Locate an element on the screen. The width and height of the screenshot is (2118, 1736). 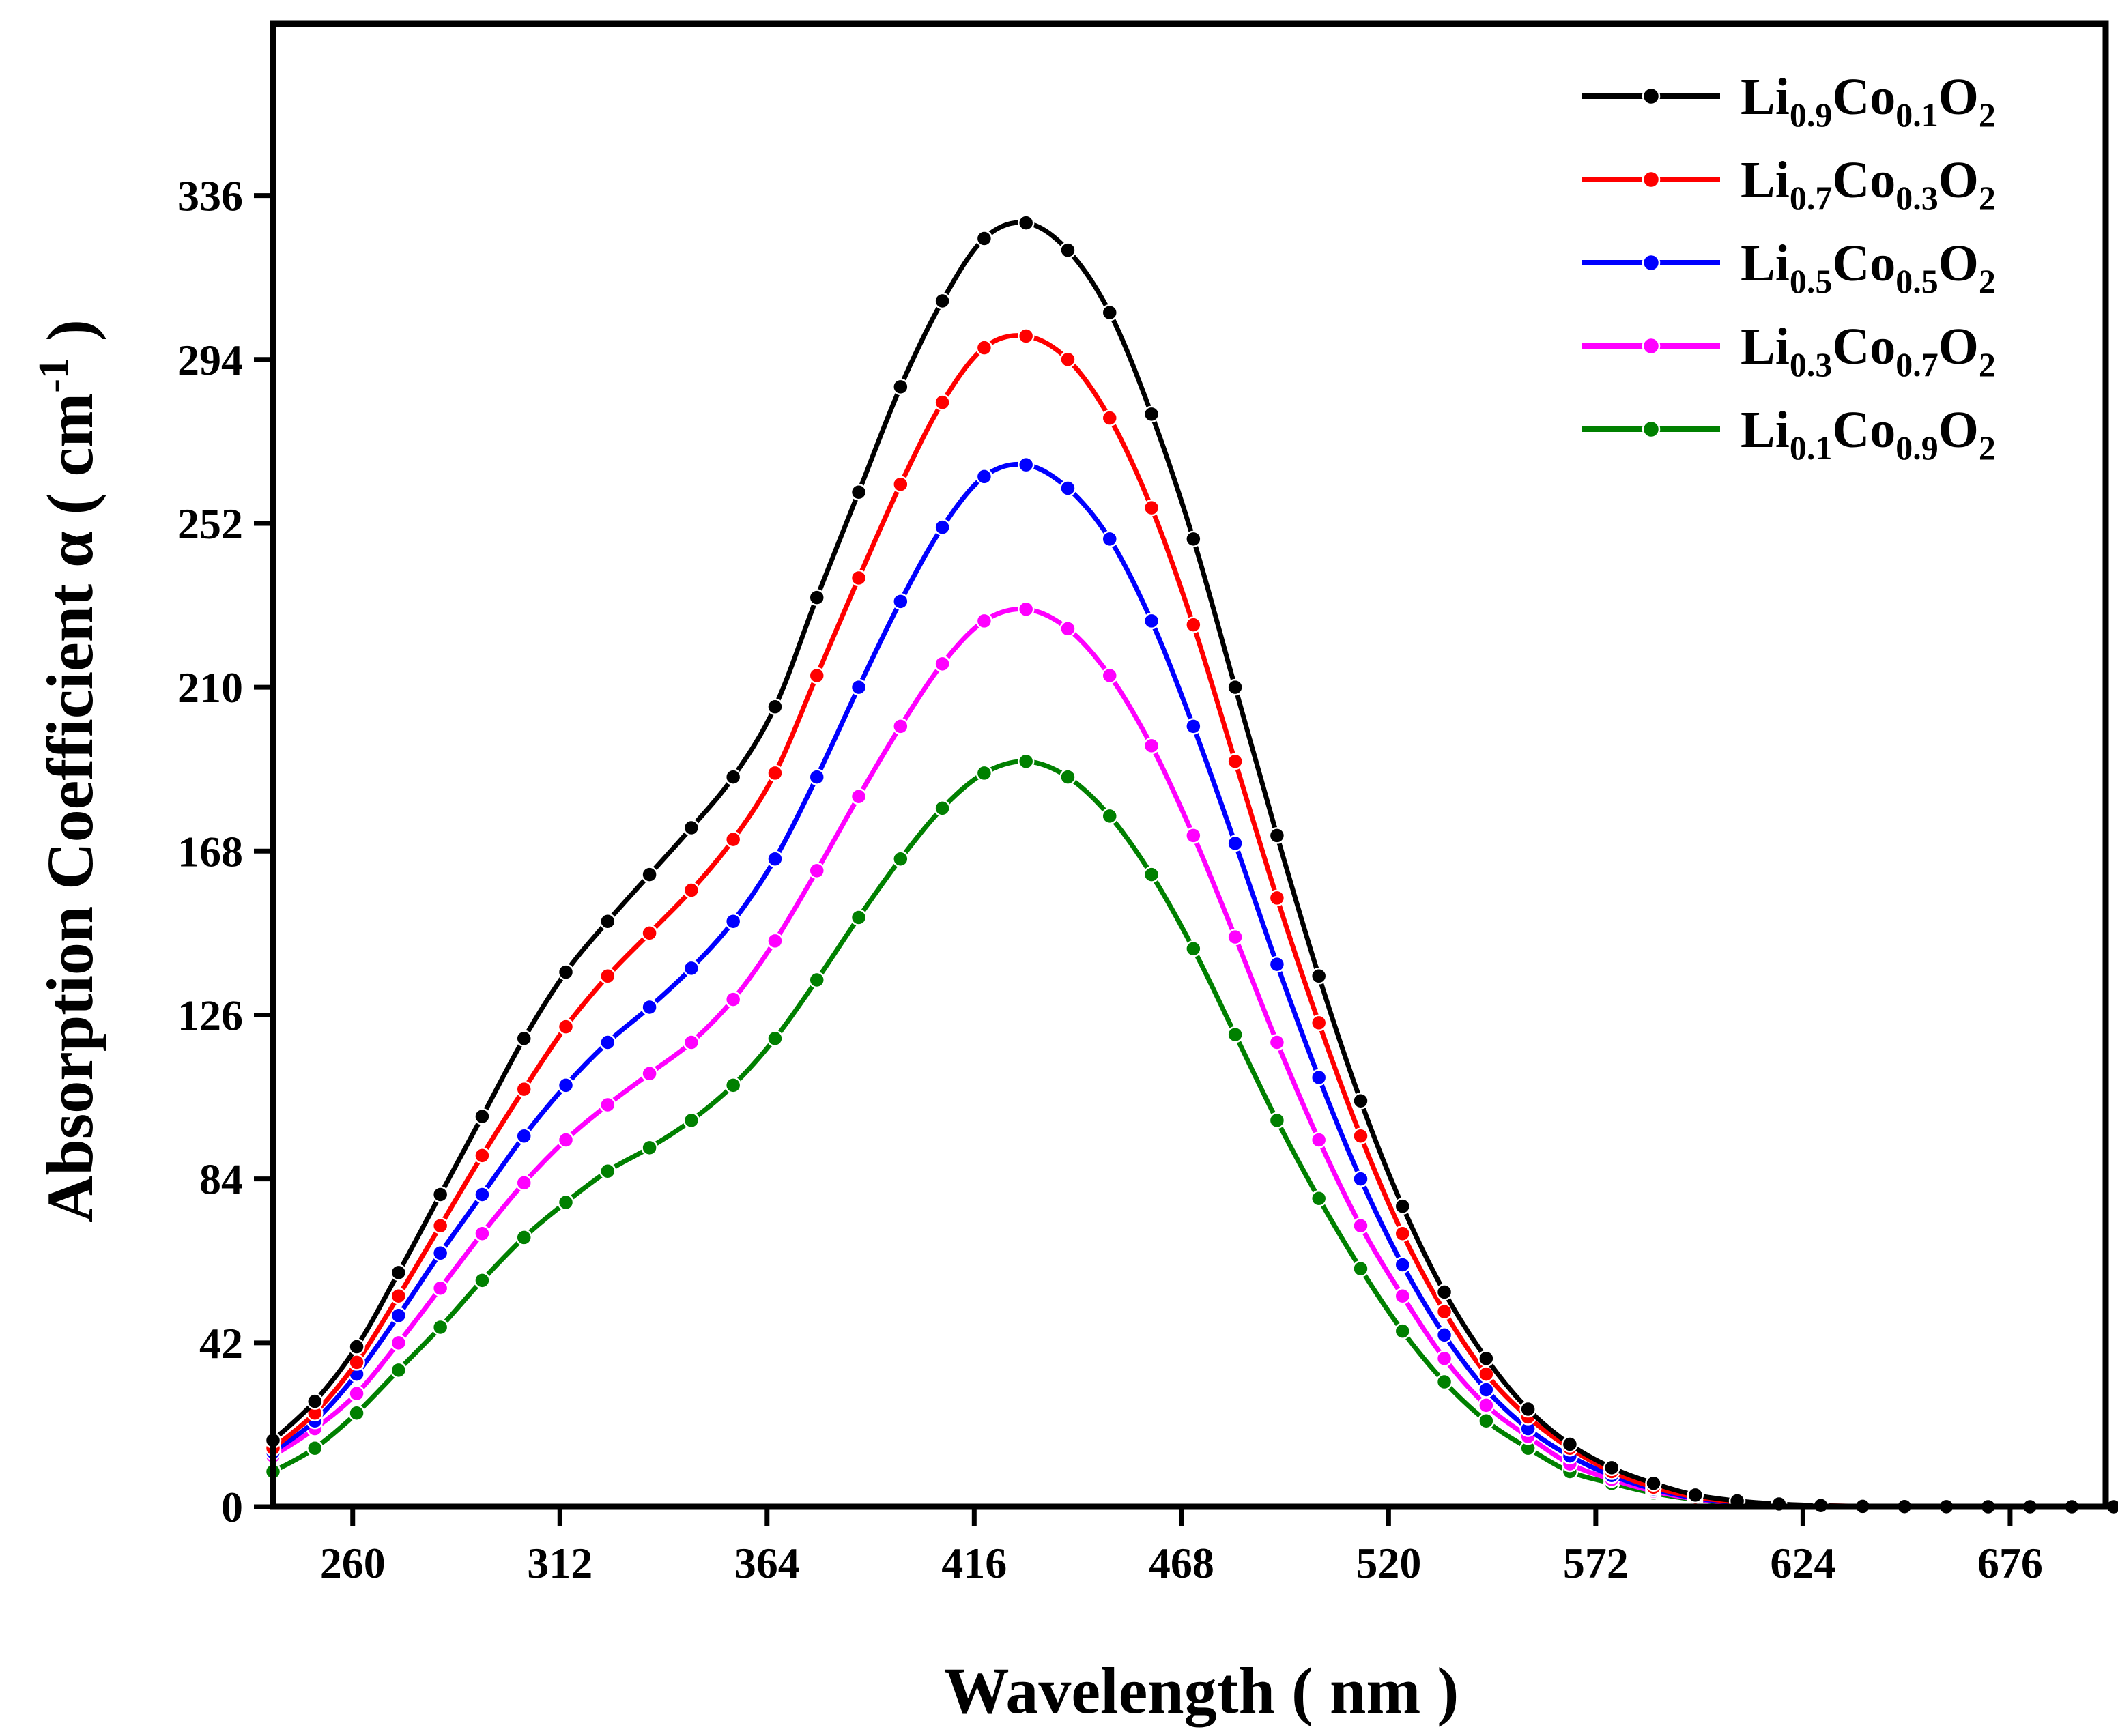
y-tick-label: 84 is located at coordinates (221, 1179).